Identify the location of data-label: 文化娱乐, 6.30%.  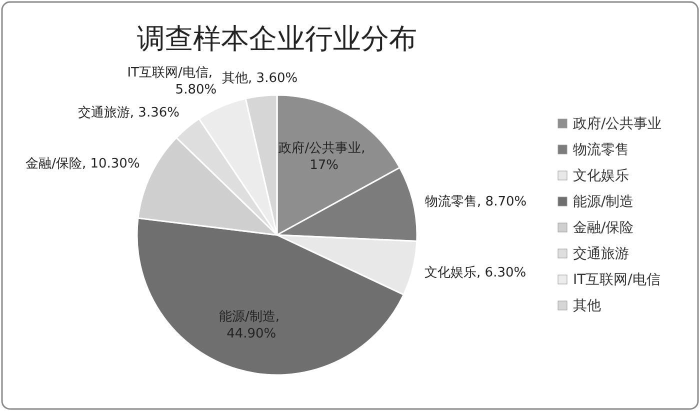
(475, 273).